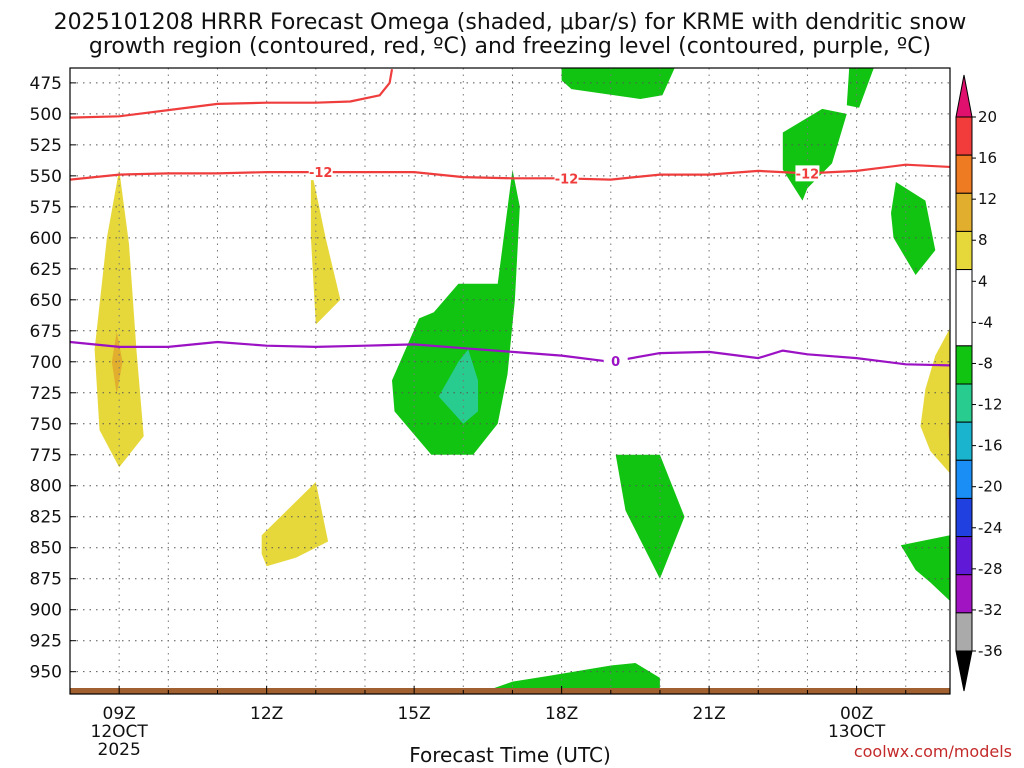 Image resolution: width=1024 pixels, height=768 pixels. I want to click on y-tick-label-750: 750, so click(46, 425).